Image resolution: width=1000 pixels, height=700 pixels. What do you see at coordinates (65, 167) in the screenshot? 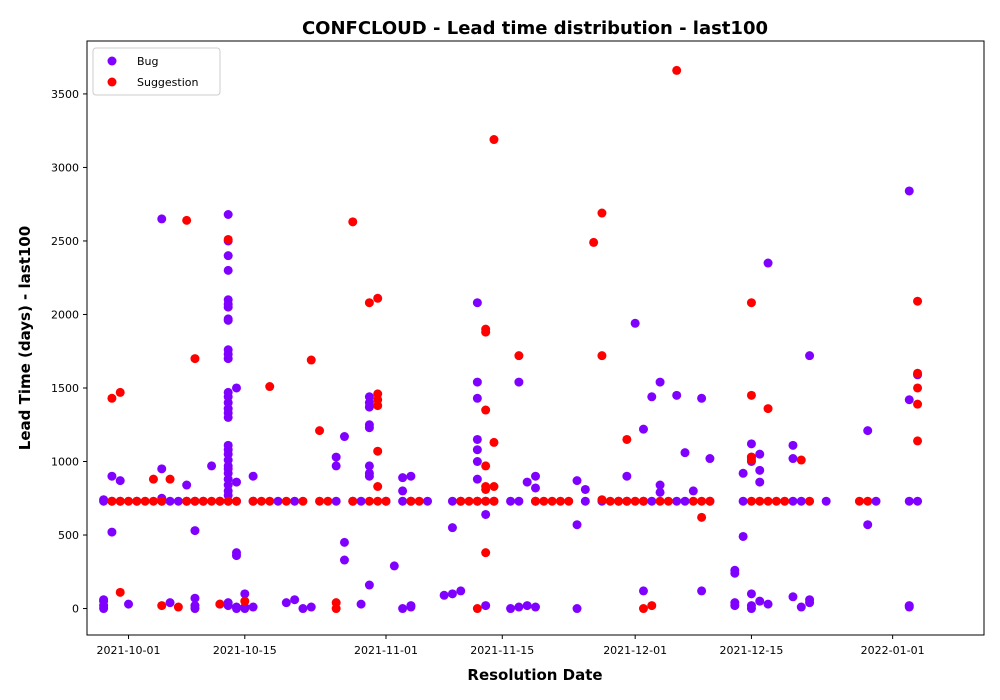
I see `y-tick-label: 3000` at bounding box center [65, 167].